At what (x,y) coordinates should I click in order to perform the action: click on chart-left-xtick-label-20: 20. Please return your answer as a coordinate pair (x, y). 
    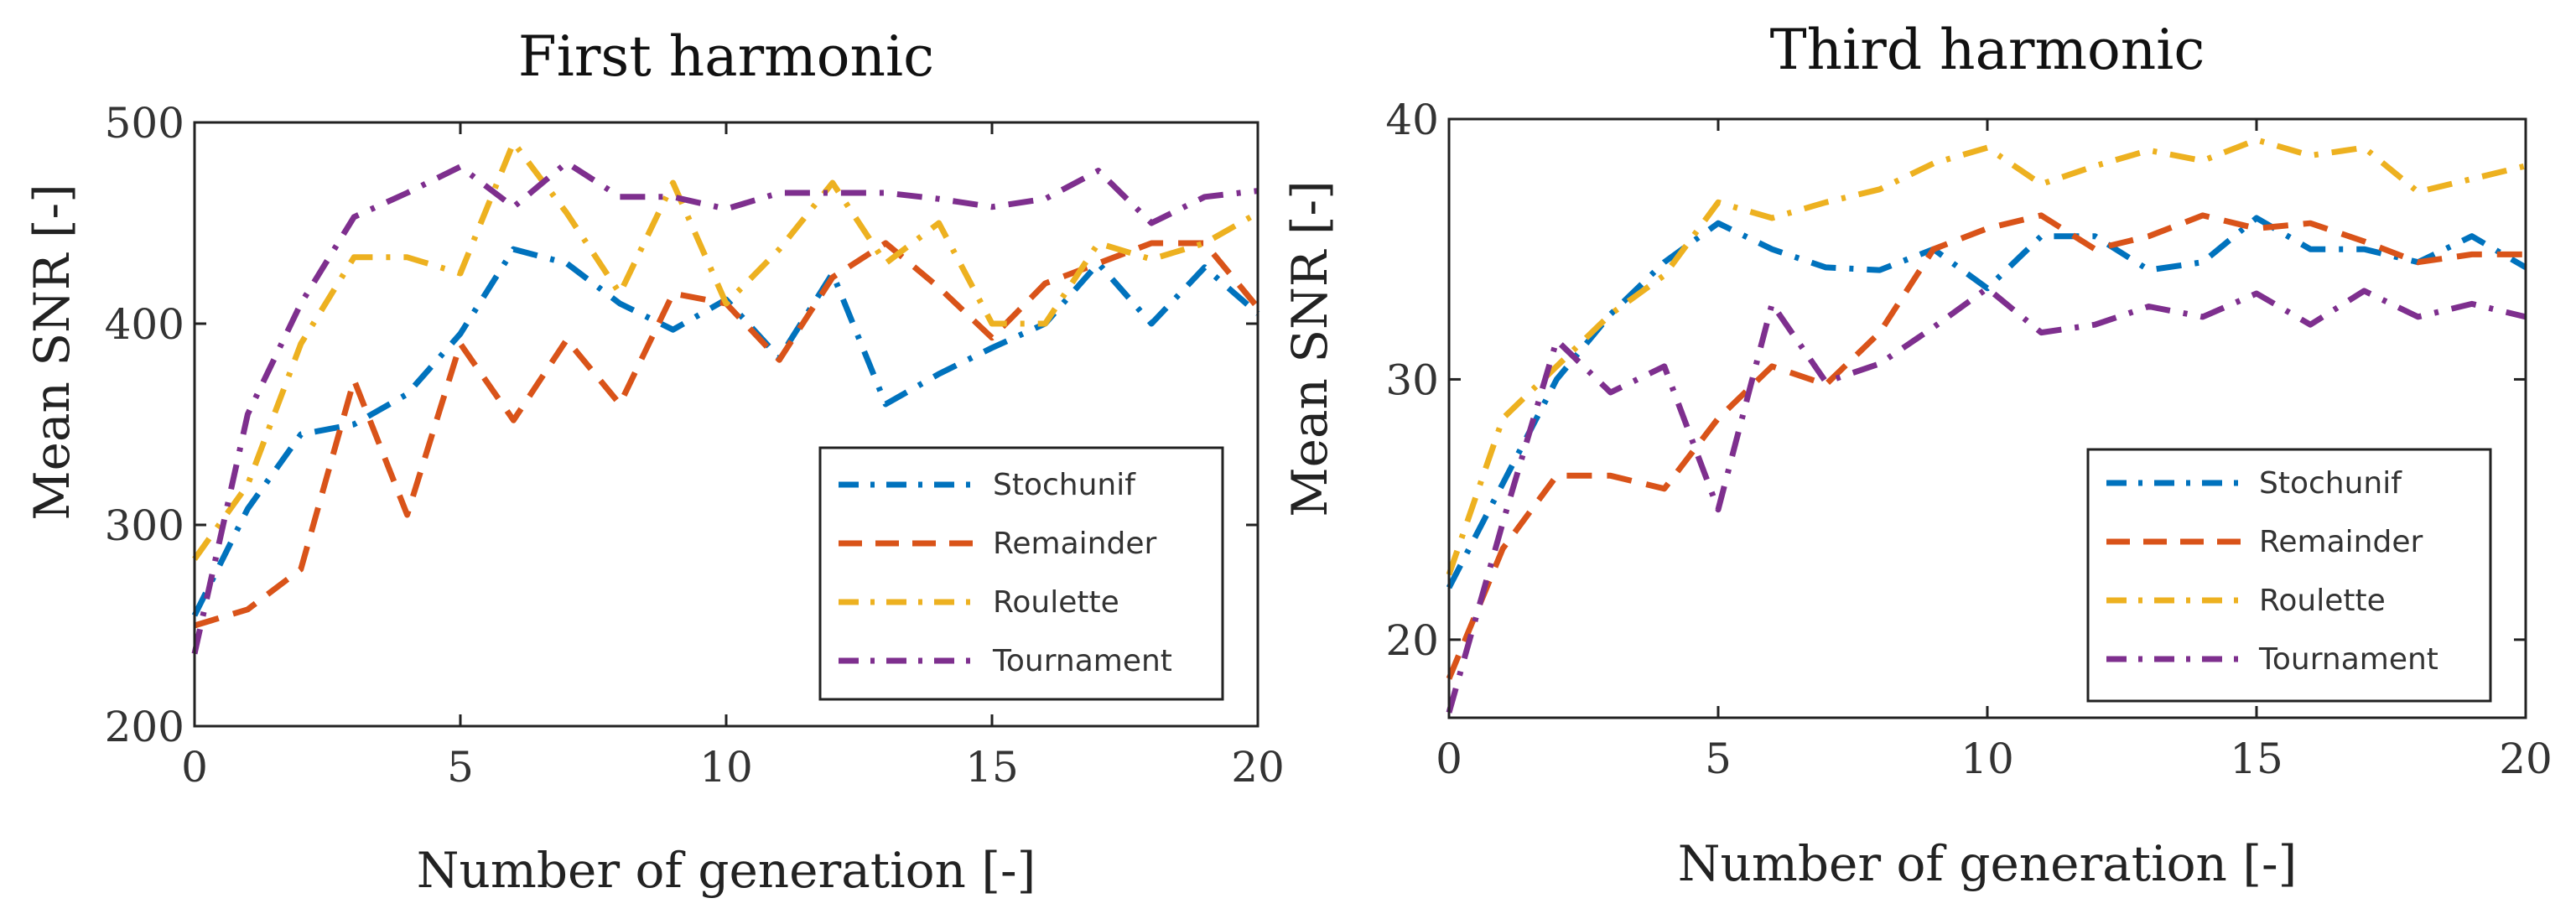
    Looking at the image, I should click on (1258, 767).